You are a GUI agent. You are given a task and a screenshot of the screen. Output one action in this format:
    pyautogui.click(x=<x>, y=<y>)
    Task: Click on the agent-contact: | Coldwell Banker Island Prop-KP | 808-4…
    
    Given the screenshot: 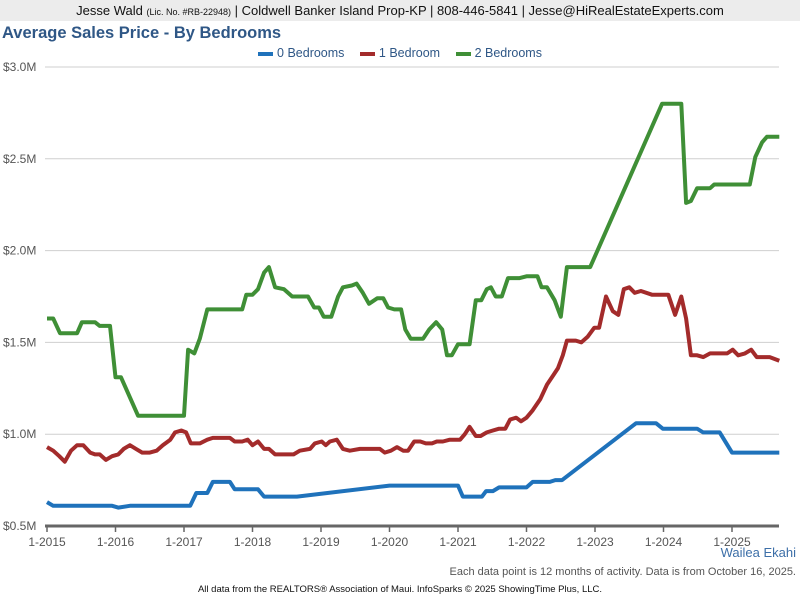 What is the action you would take?
    pyautogui.click(x=479, y=10)
    